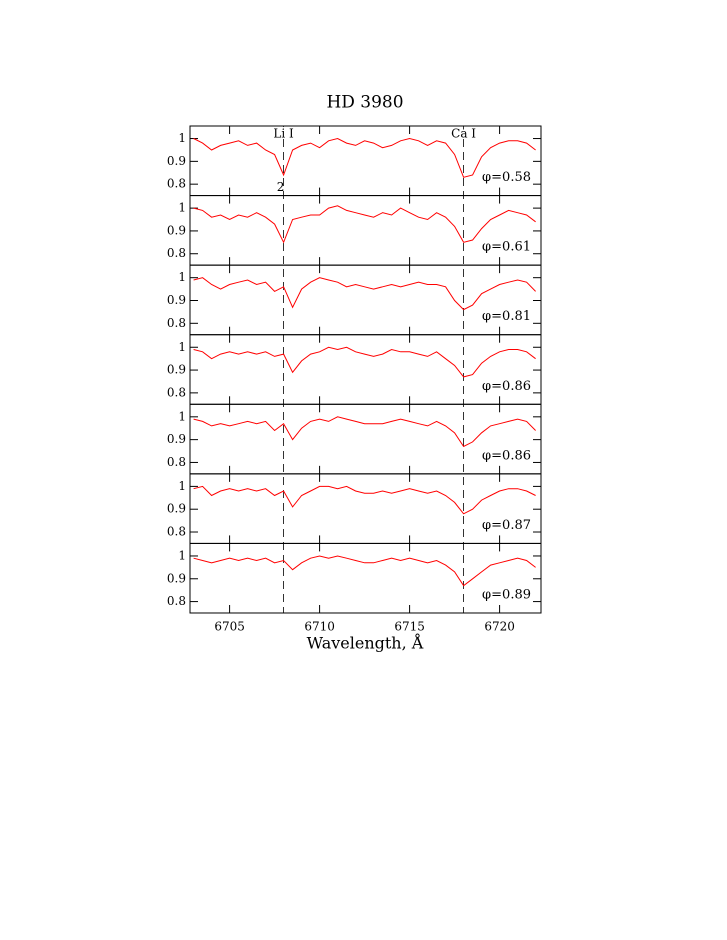  Describe the element at coordinates (281, 187) in the screenshot. I see `line-label: 2` at that location.